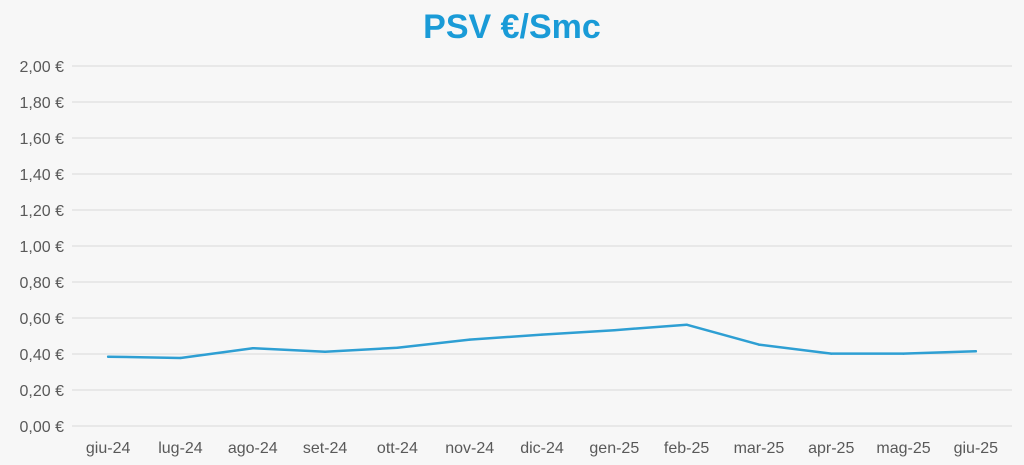 This screenshot has height=465, width=1024. I want to click on series-line, so click(542, 341).